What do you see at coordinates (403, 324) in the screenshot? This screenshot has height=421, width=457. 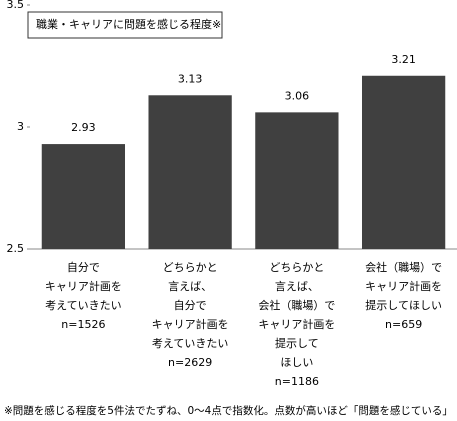 I see `x-tick-label-line: n=659` at bounding box center [403, 324].